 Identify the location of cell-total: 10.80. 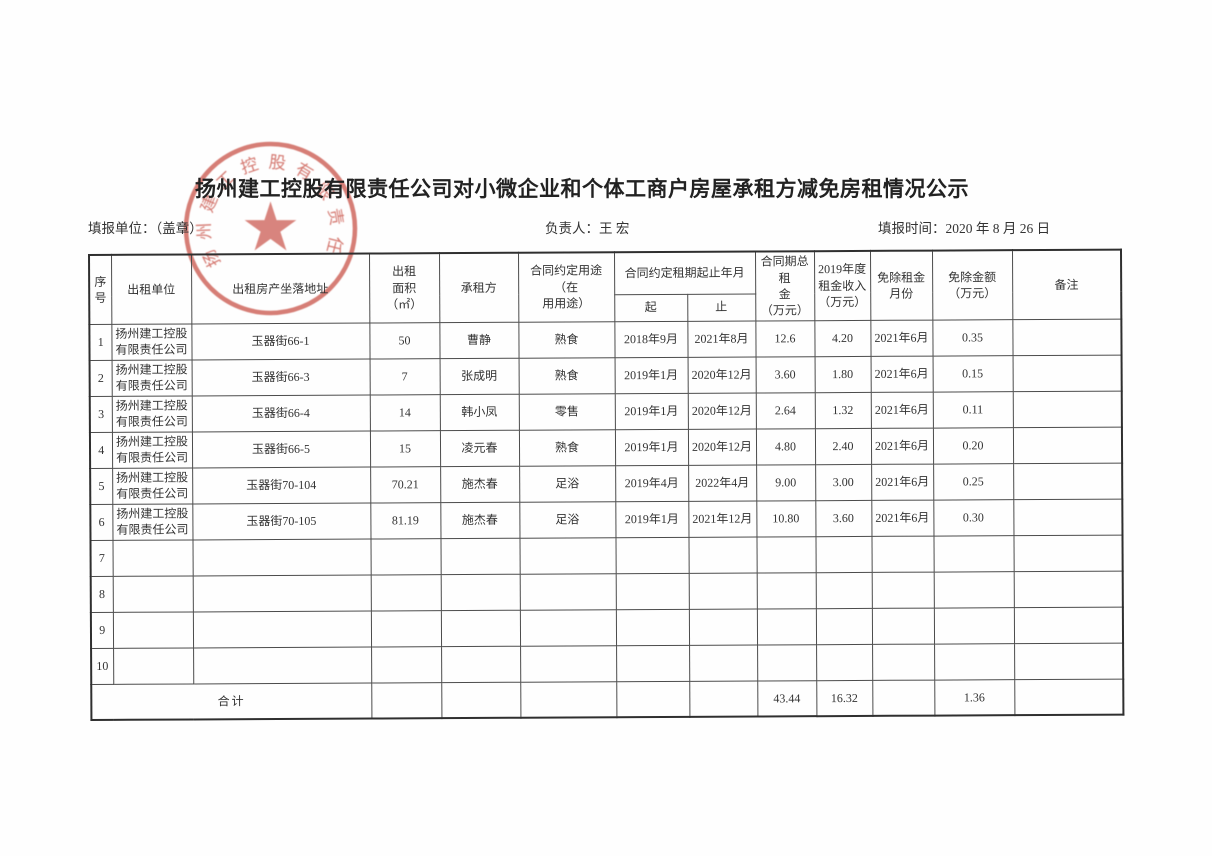
(786, 518).